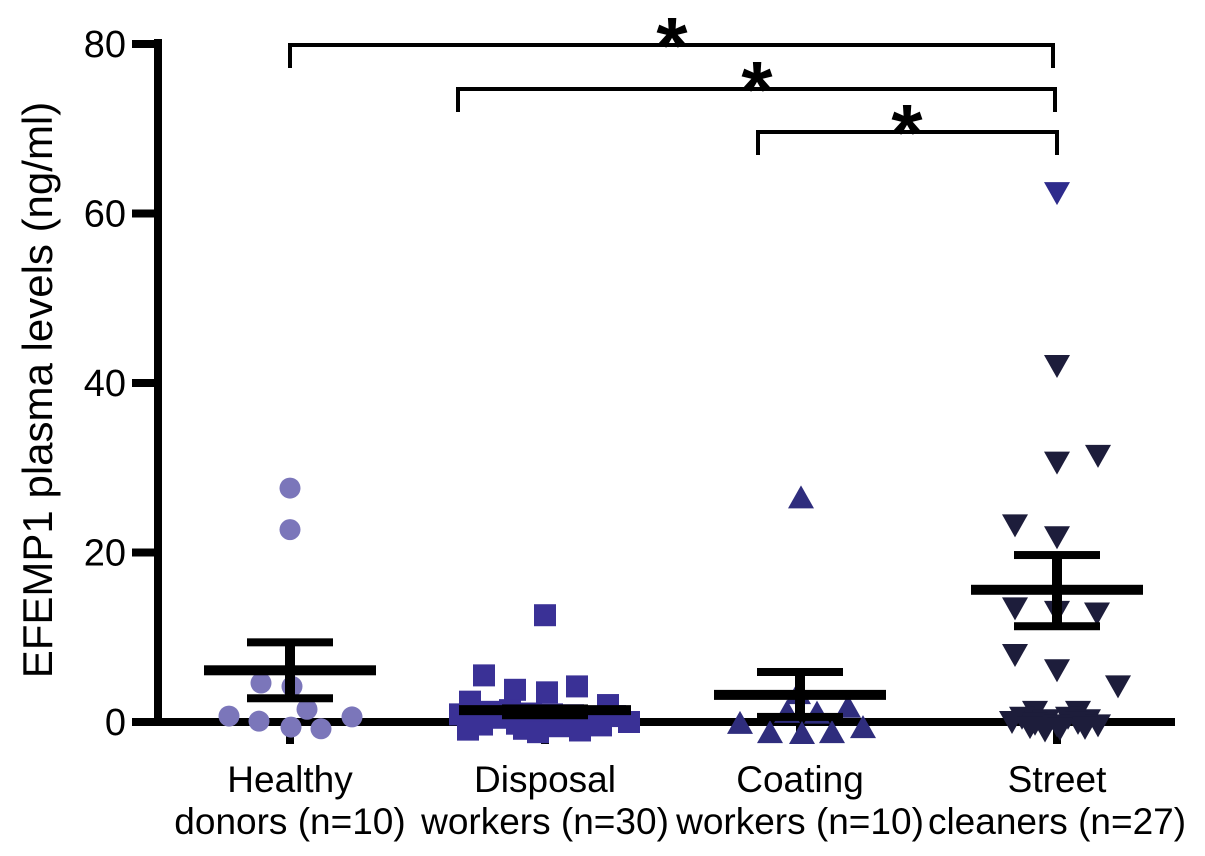  I want to click on x-label-line1-disposal-workers: Disposal, so click(545, 779).